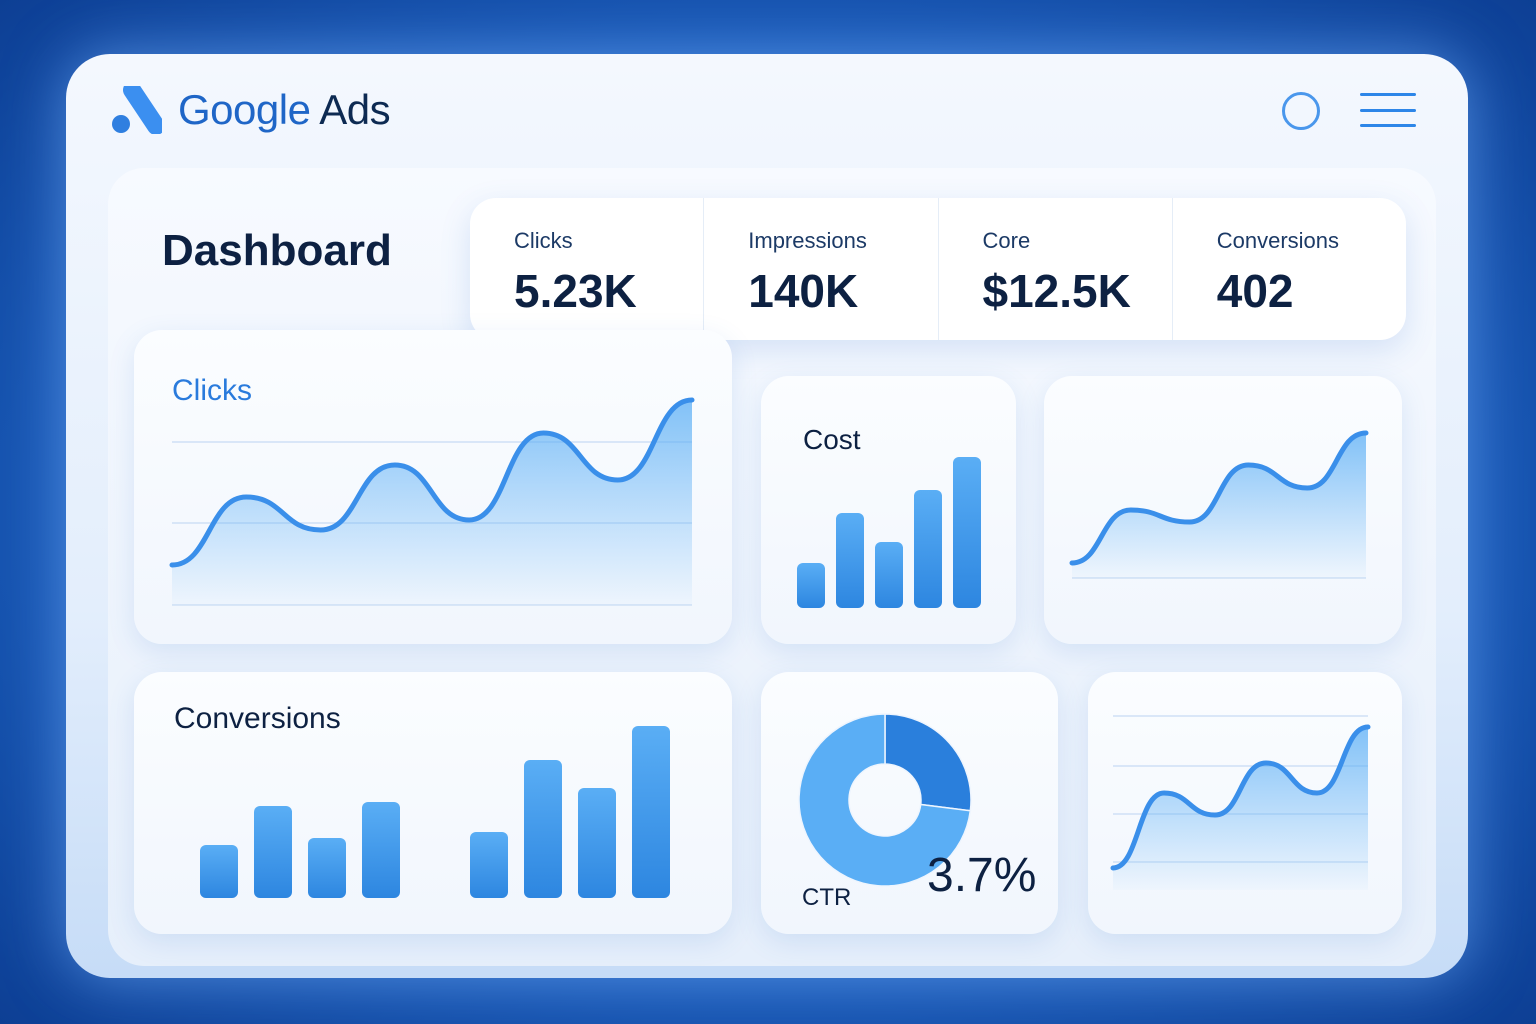  I want to click on ctr-chart-card: CTR 3.7%, so click(909, 803).